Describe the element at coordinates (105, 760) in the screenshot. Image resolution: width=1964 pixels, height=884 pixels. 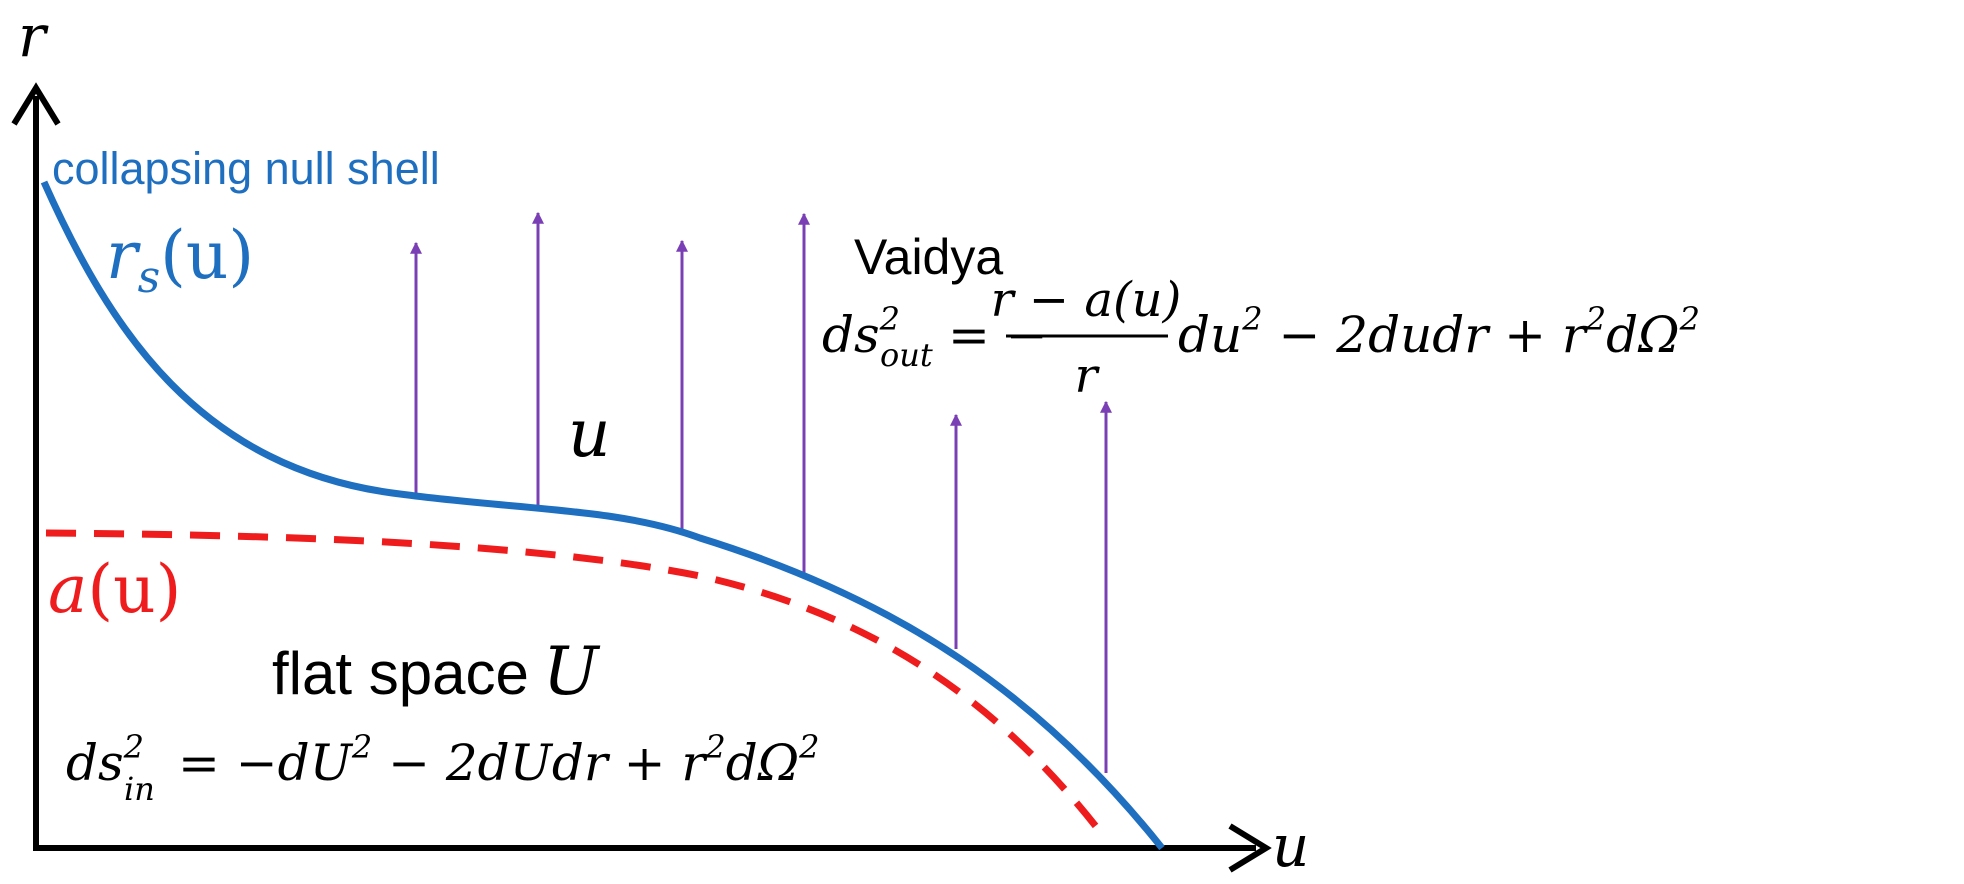
I see `flat-metric-lhs: ds2` at that location.